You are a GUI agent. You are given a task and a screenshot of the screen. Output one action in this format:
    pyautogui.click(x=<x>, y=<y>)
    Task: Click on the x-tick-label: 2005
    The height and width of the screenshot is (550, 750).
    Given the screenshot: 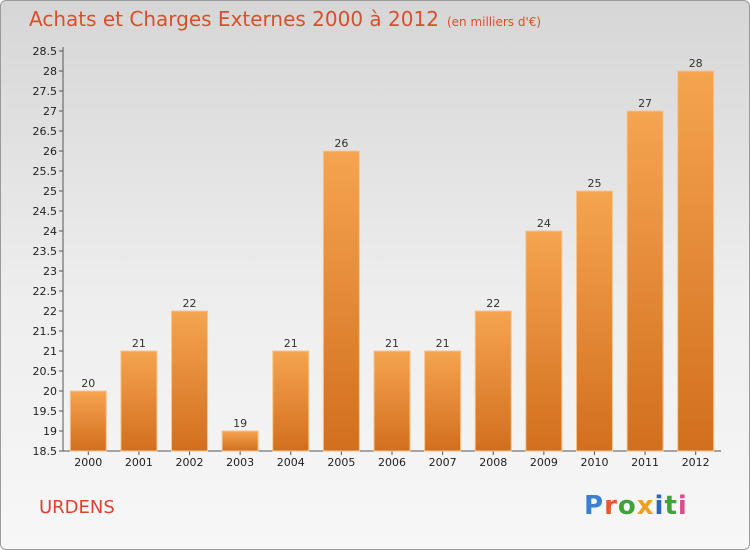 What is the action you would take?
    pyautogui.click(x=341, y=462)
    